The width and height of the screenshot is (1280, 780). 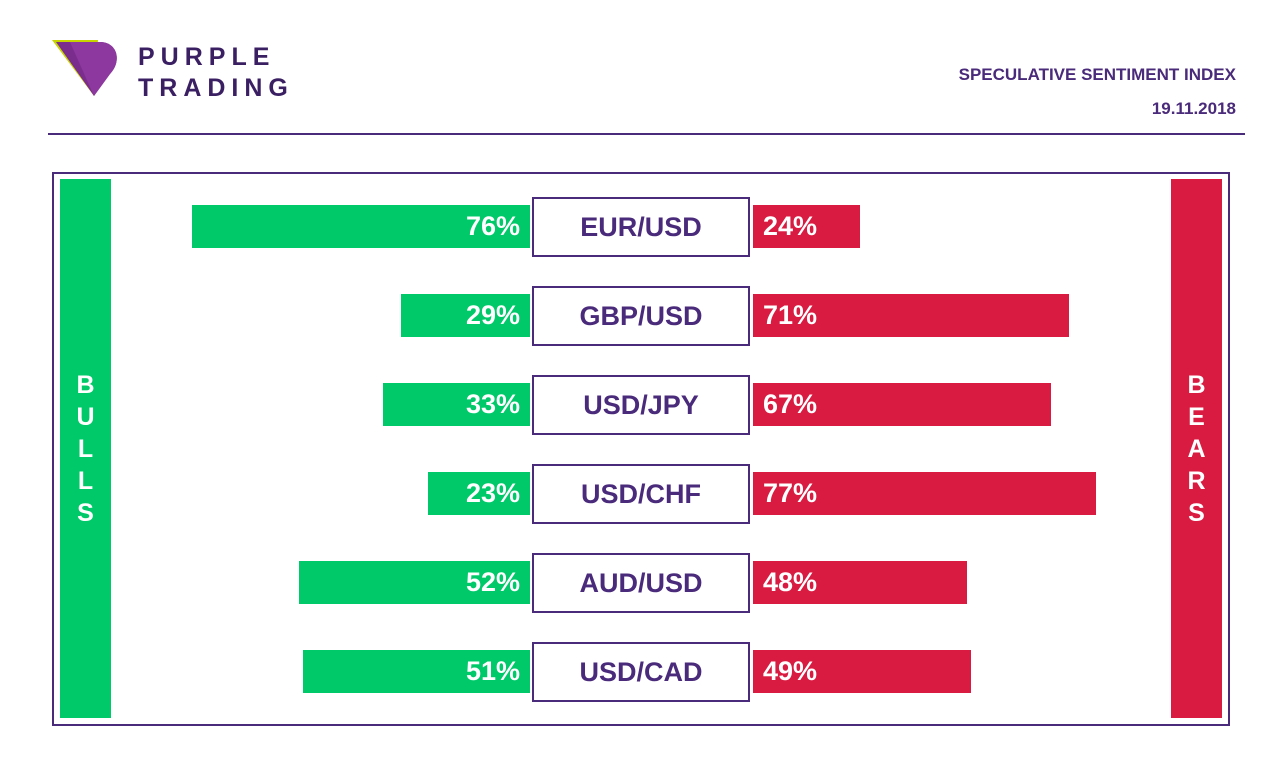 I want to click on bull-bar: 51%, so click(x=416, y=671).